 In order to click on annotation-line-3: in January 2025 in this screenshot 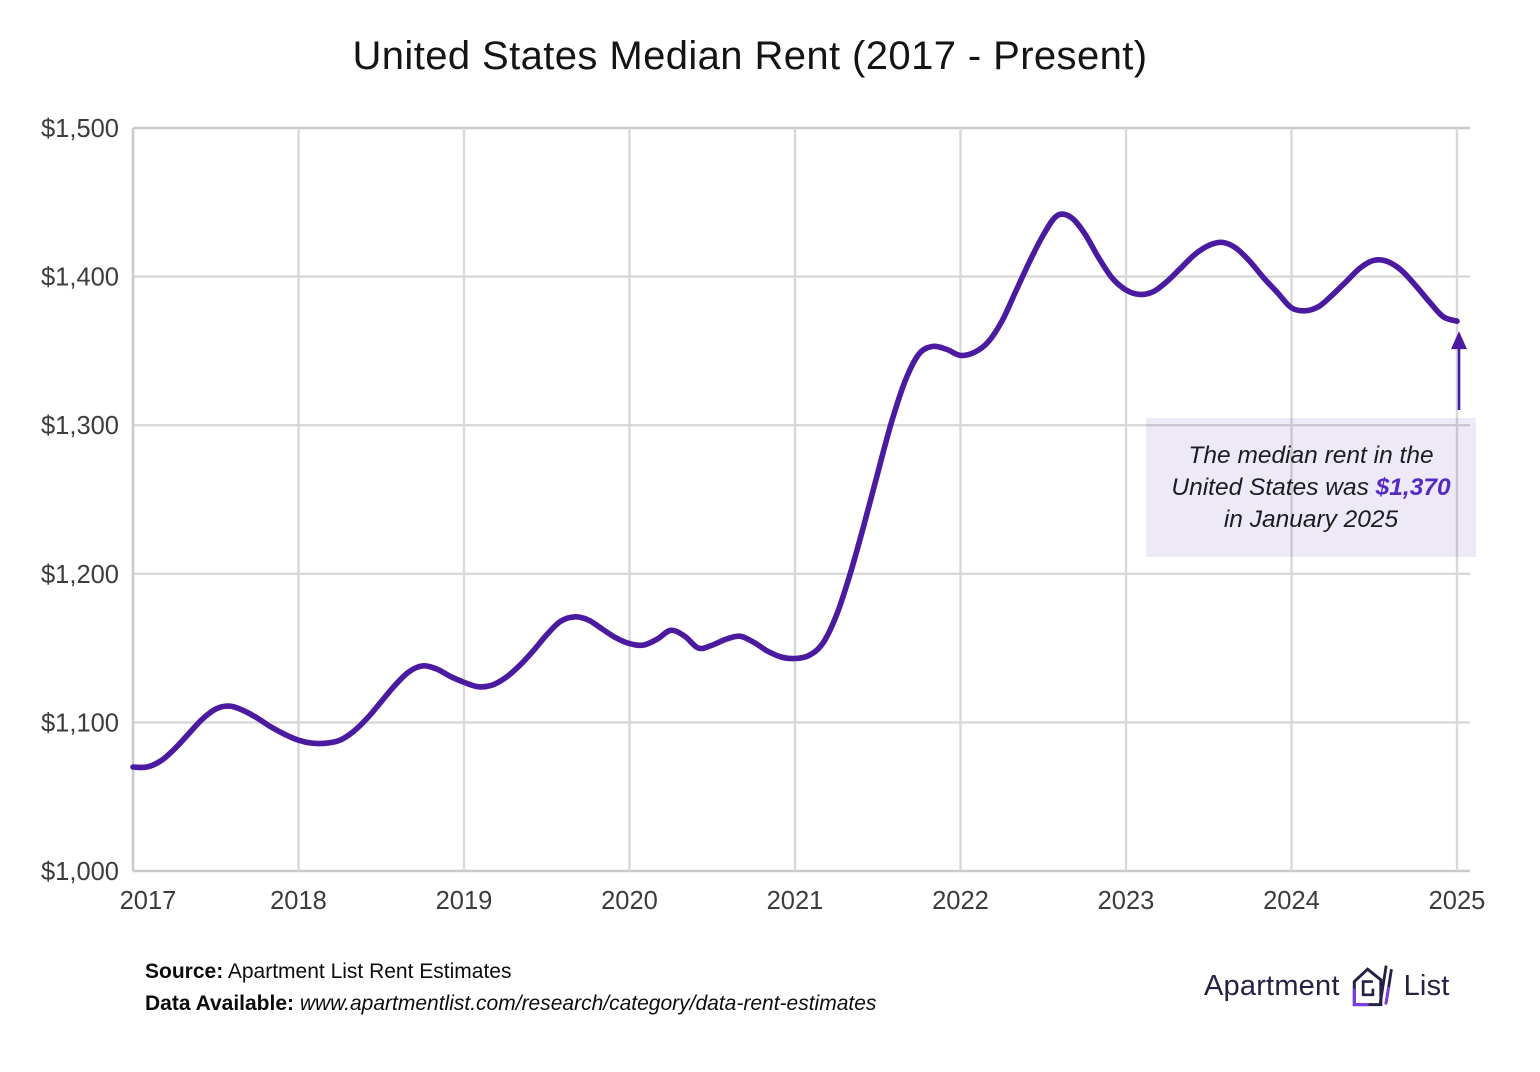, I will do `click(1311, 519)`.